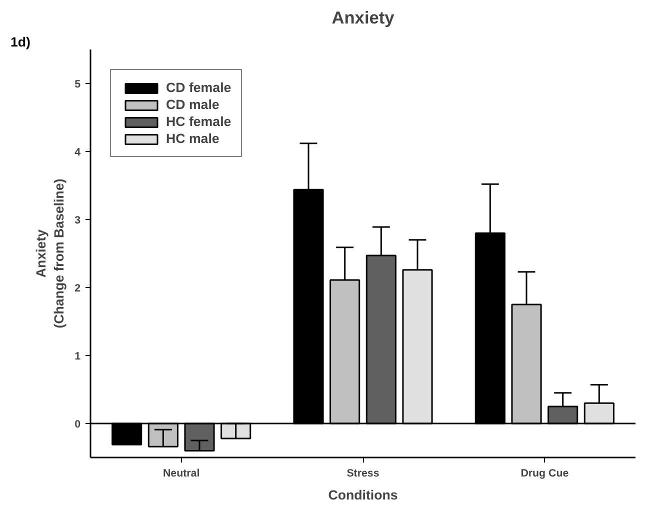 This screenshot has width=650, height=514. What do you see at coordinates (50, 253) in the screenshot?
I see `y-axis-title: Anxiety (Change from Baseline)` at bounding box center [50, 253].